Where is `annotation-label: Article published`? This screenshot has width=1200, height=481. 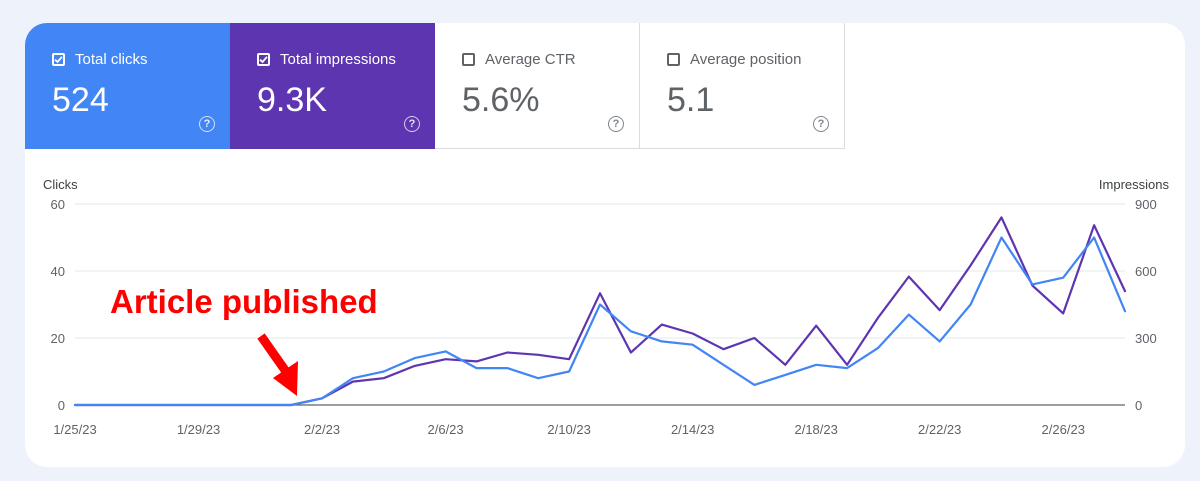 annotation-label: Article published is located at coordinates (244, 301).